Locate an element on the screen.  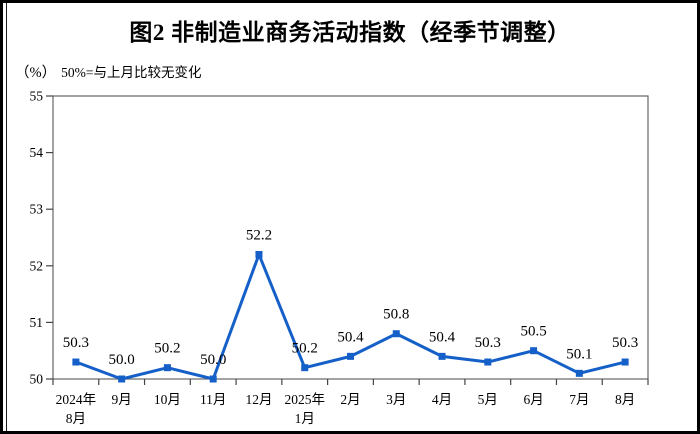
y-axis-tick-label: 54 is located at coordinates (37, 152).